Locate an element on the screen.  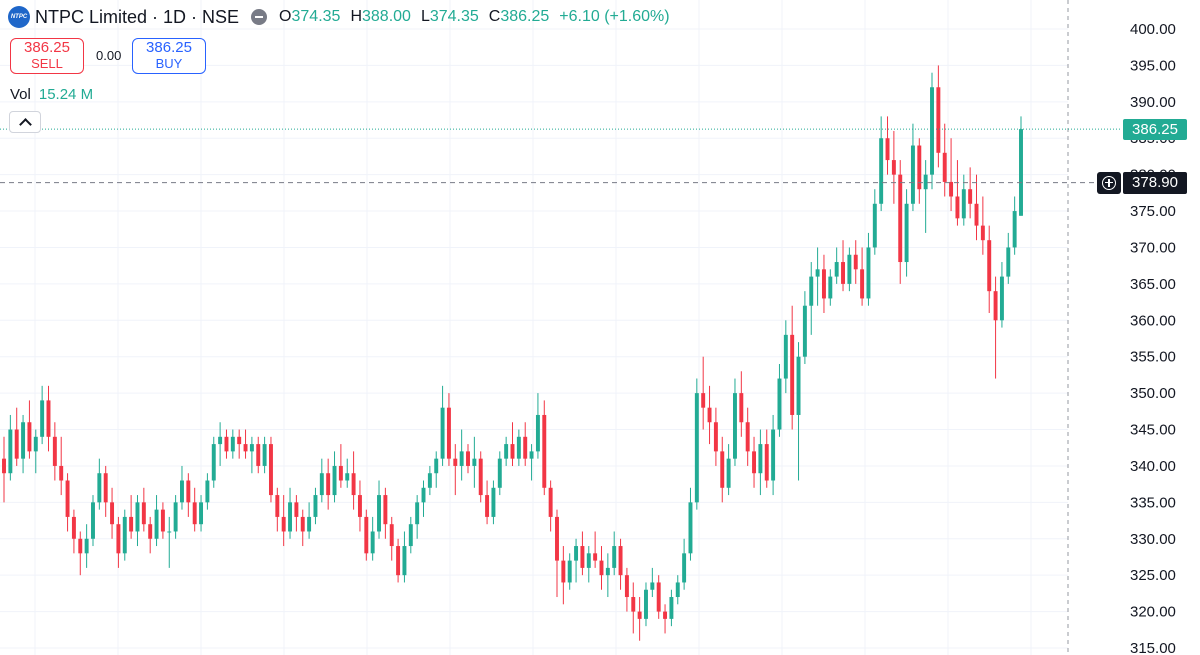
price-axis-tick-label: 325.00 is located at coordinates (1153, 575).